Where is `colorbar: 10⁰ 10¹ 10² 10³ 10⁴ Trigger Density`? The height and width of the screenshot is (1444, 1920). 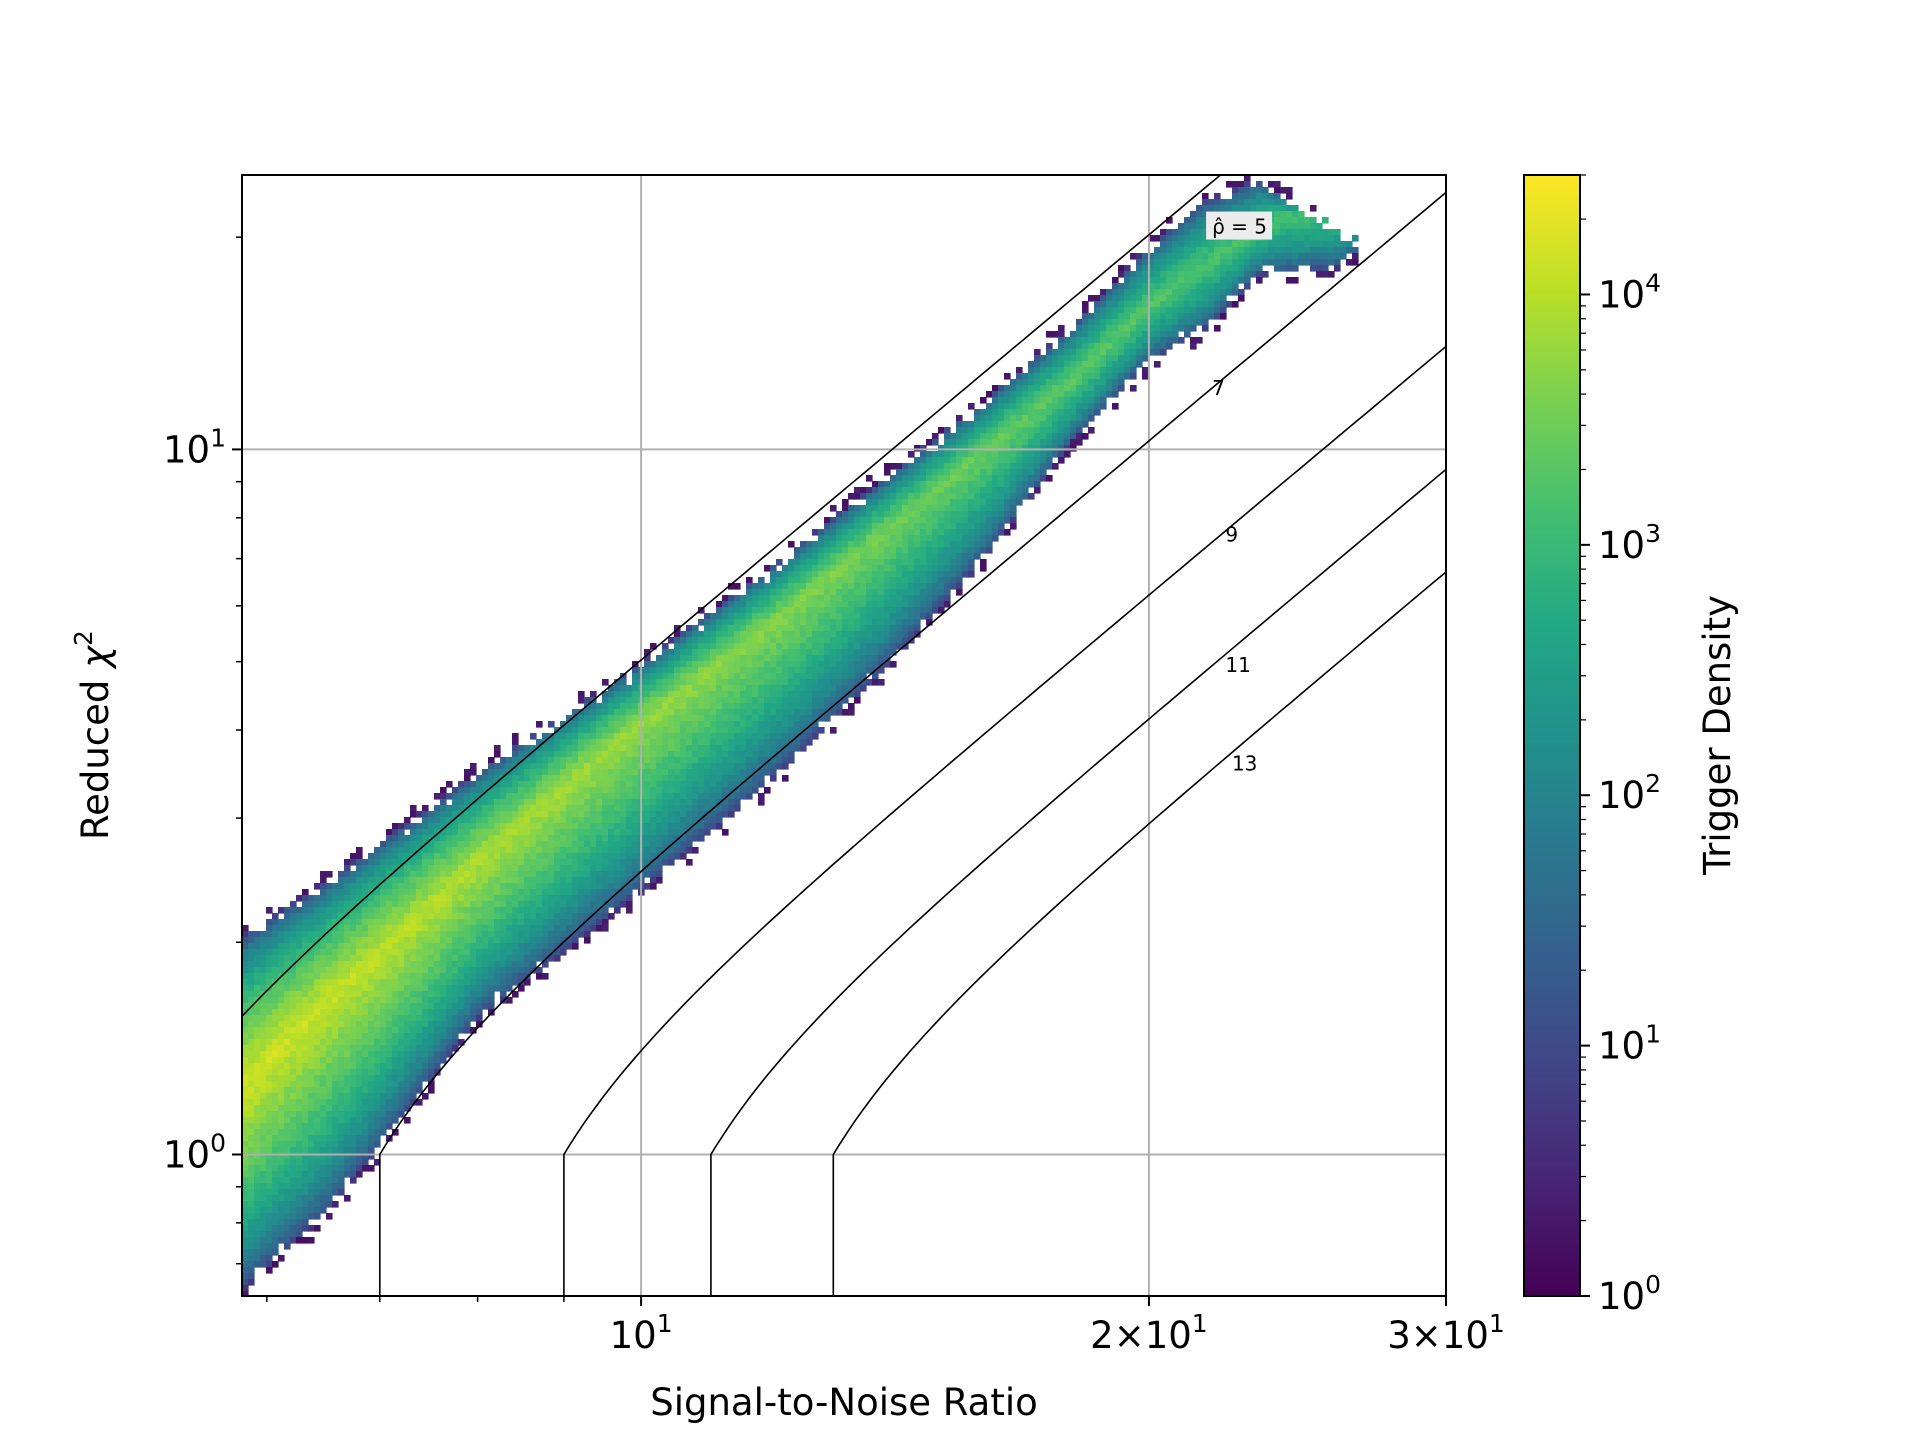 colorbar: 10⁰ 10¹ 10² 10³ 10⁴ Trigger Density is located at coordinates (1631, 746).